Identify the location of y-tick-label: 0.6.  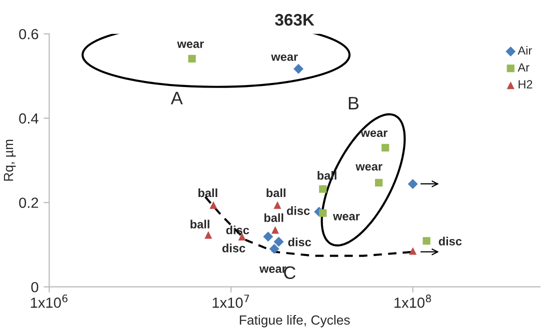
(28, 34).